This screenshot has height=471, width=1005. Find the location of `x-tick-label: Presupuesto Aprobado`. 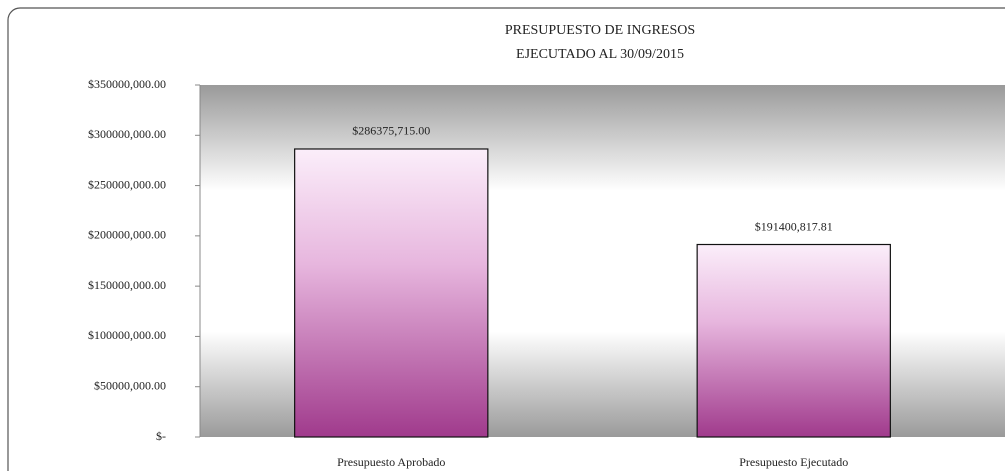

x-tick-label: Presupuesto Aprobado is located at coordinates (391, 462).